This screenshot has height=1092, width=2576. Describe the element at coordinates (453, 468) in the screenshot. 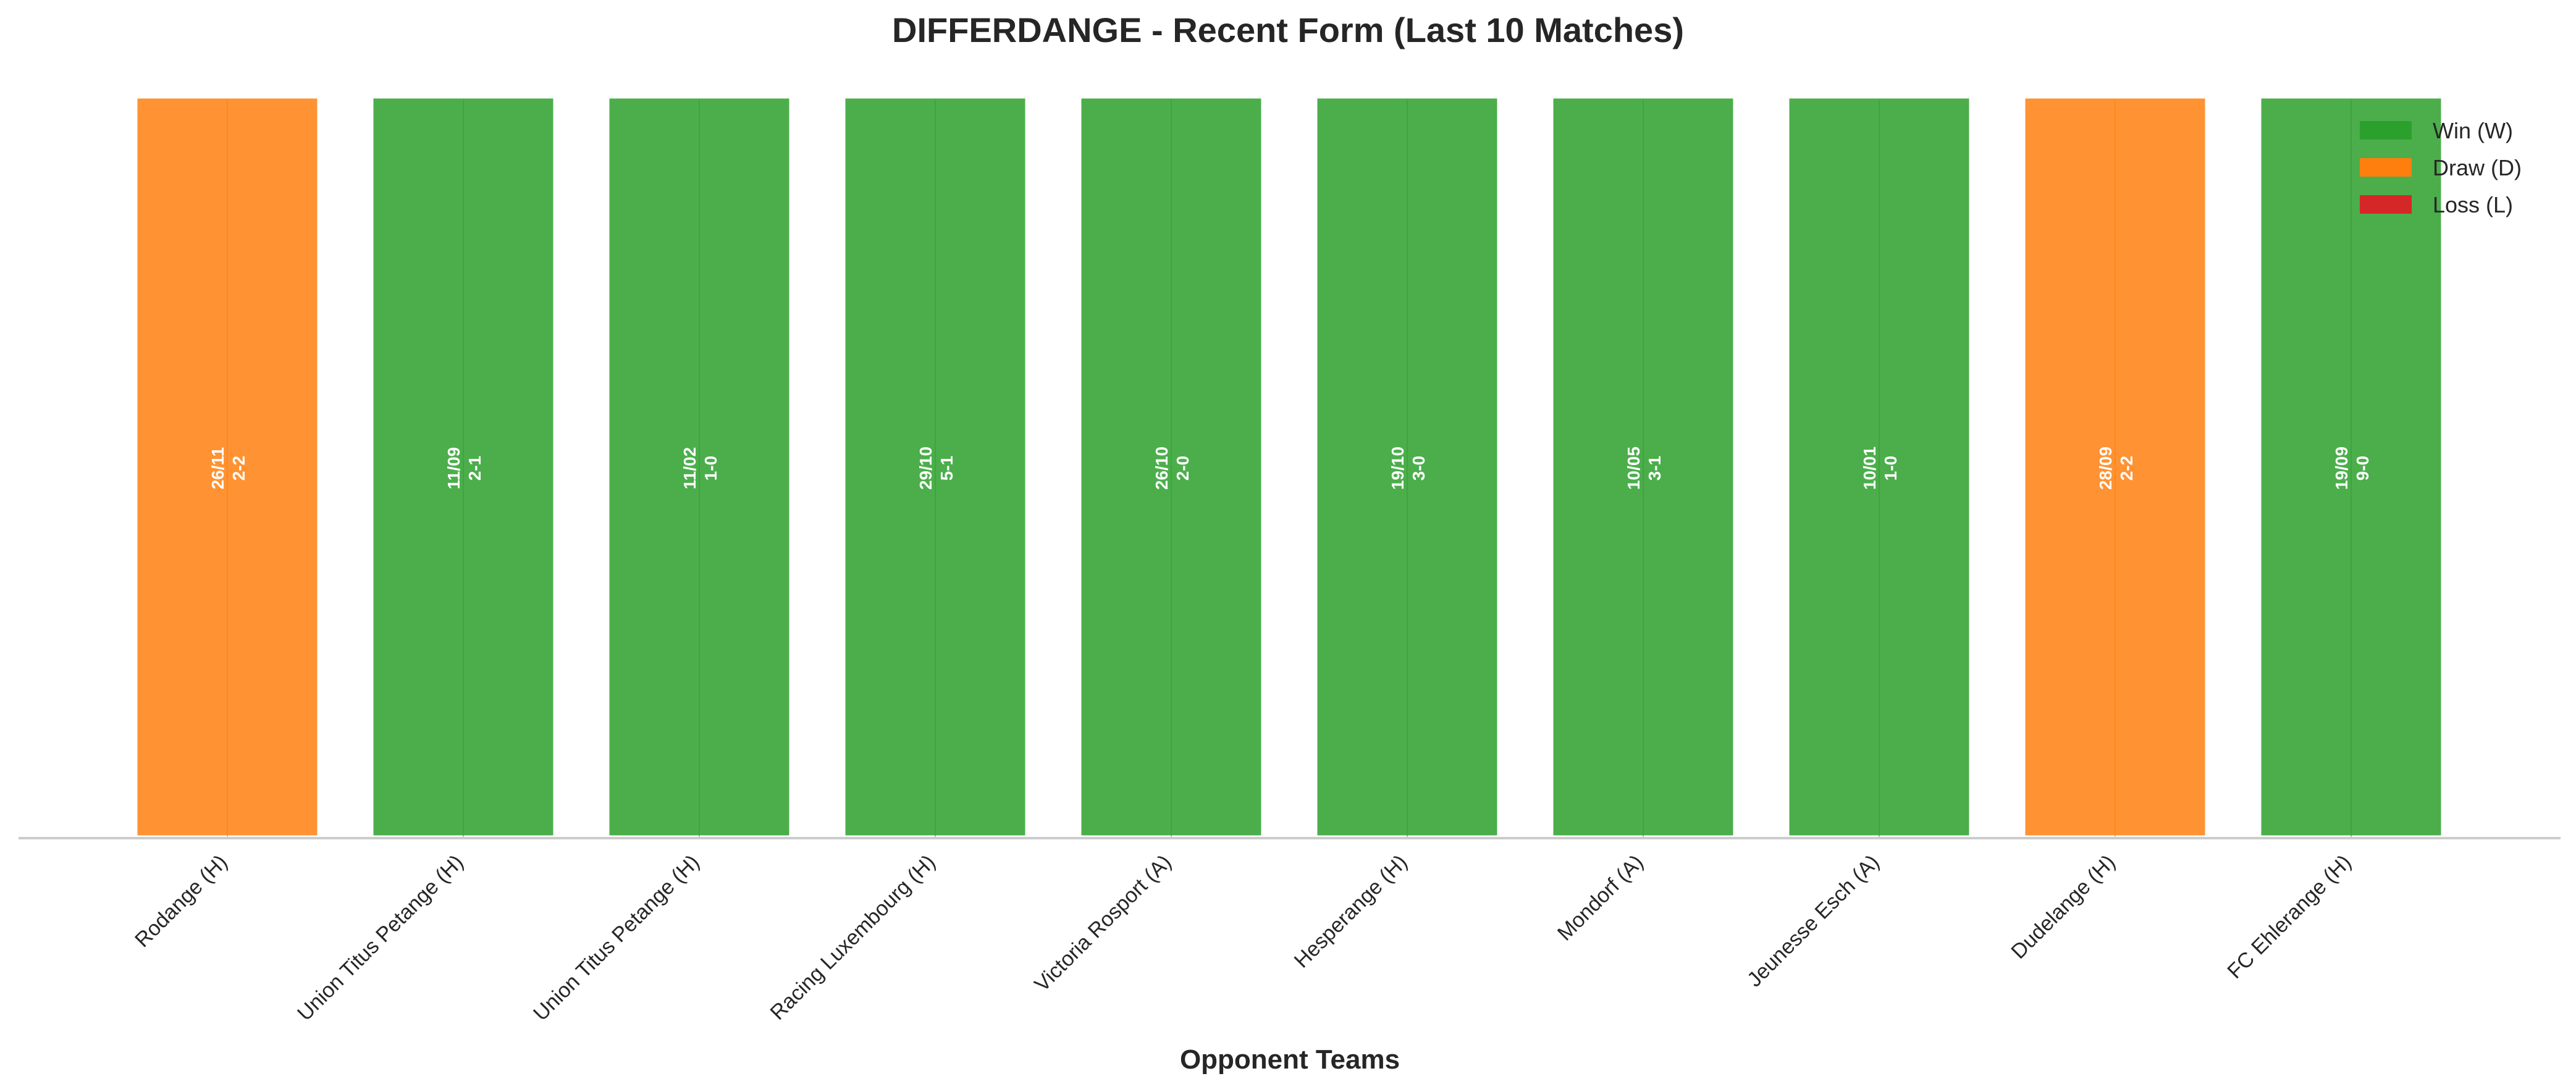

I see `bar-date-label: 11/09` at that location.